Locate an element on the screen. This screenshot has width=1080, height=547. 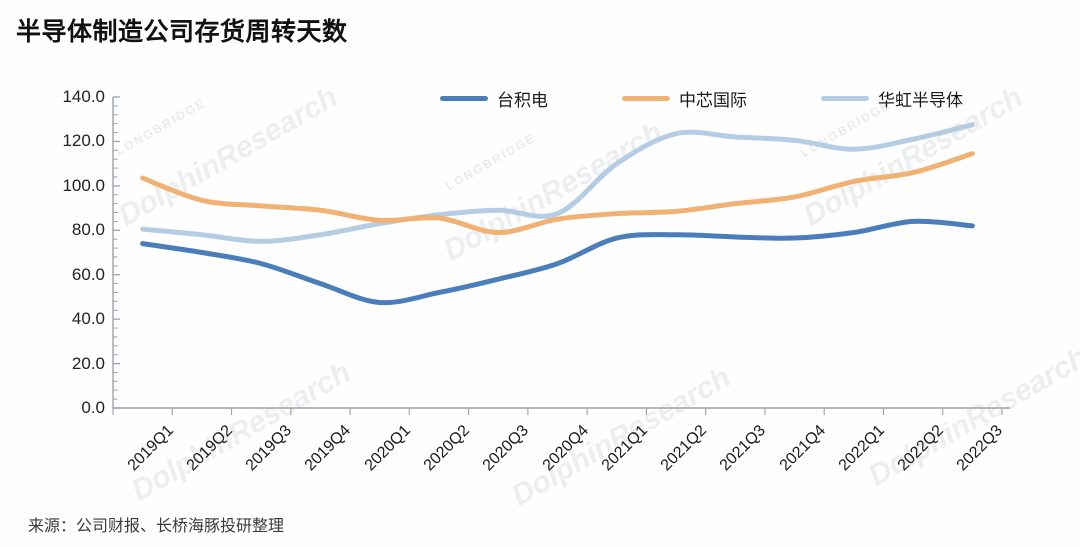
x-axis-tick-label: 2021Q1 is located at coordinates (624, 448).